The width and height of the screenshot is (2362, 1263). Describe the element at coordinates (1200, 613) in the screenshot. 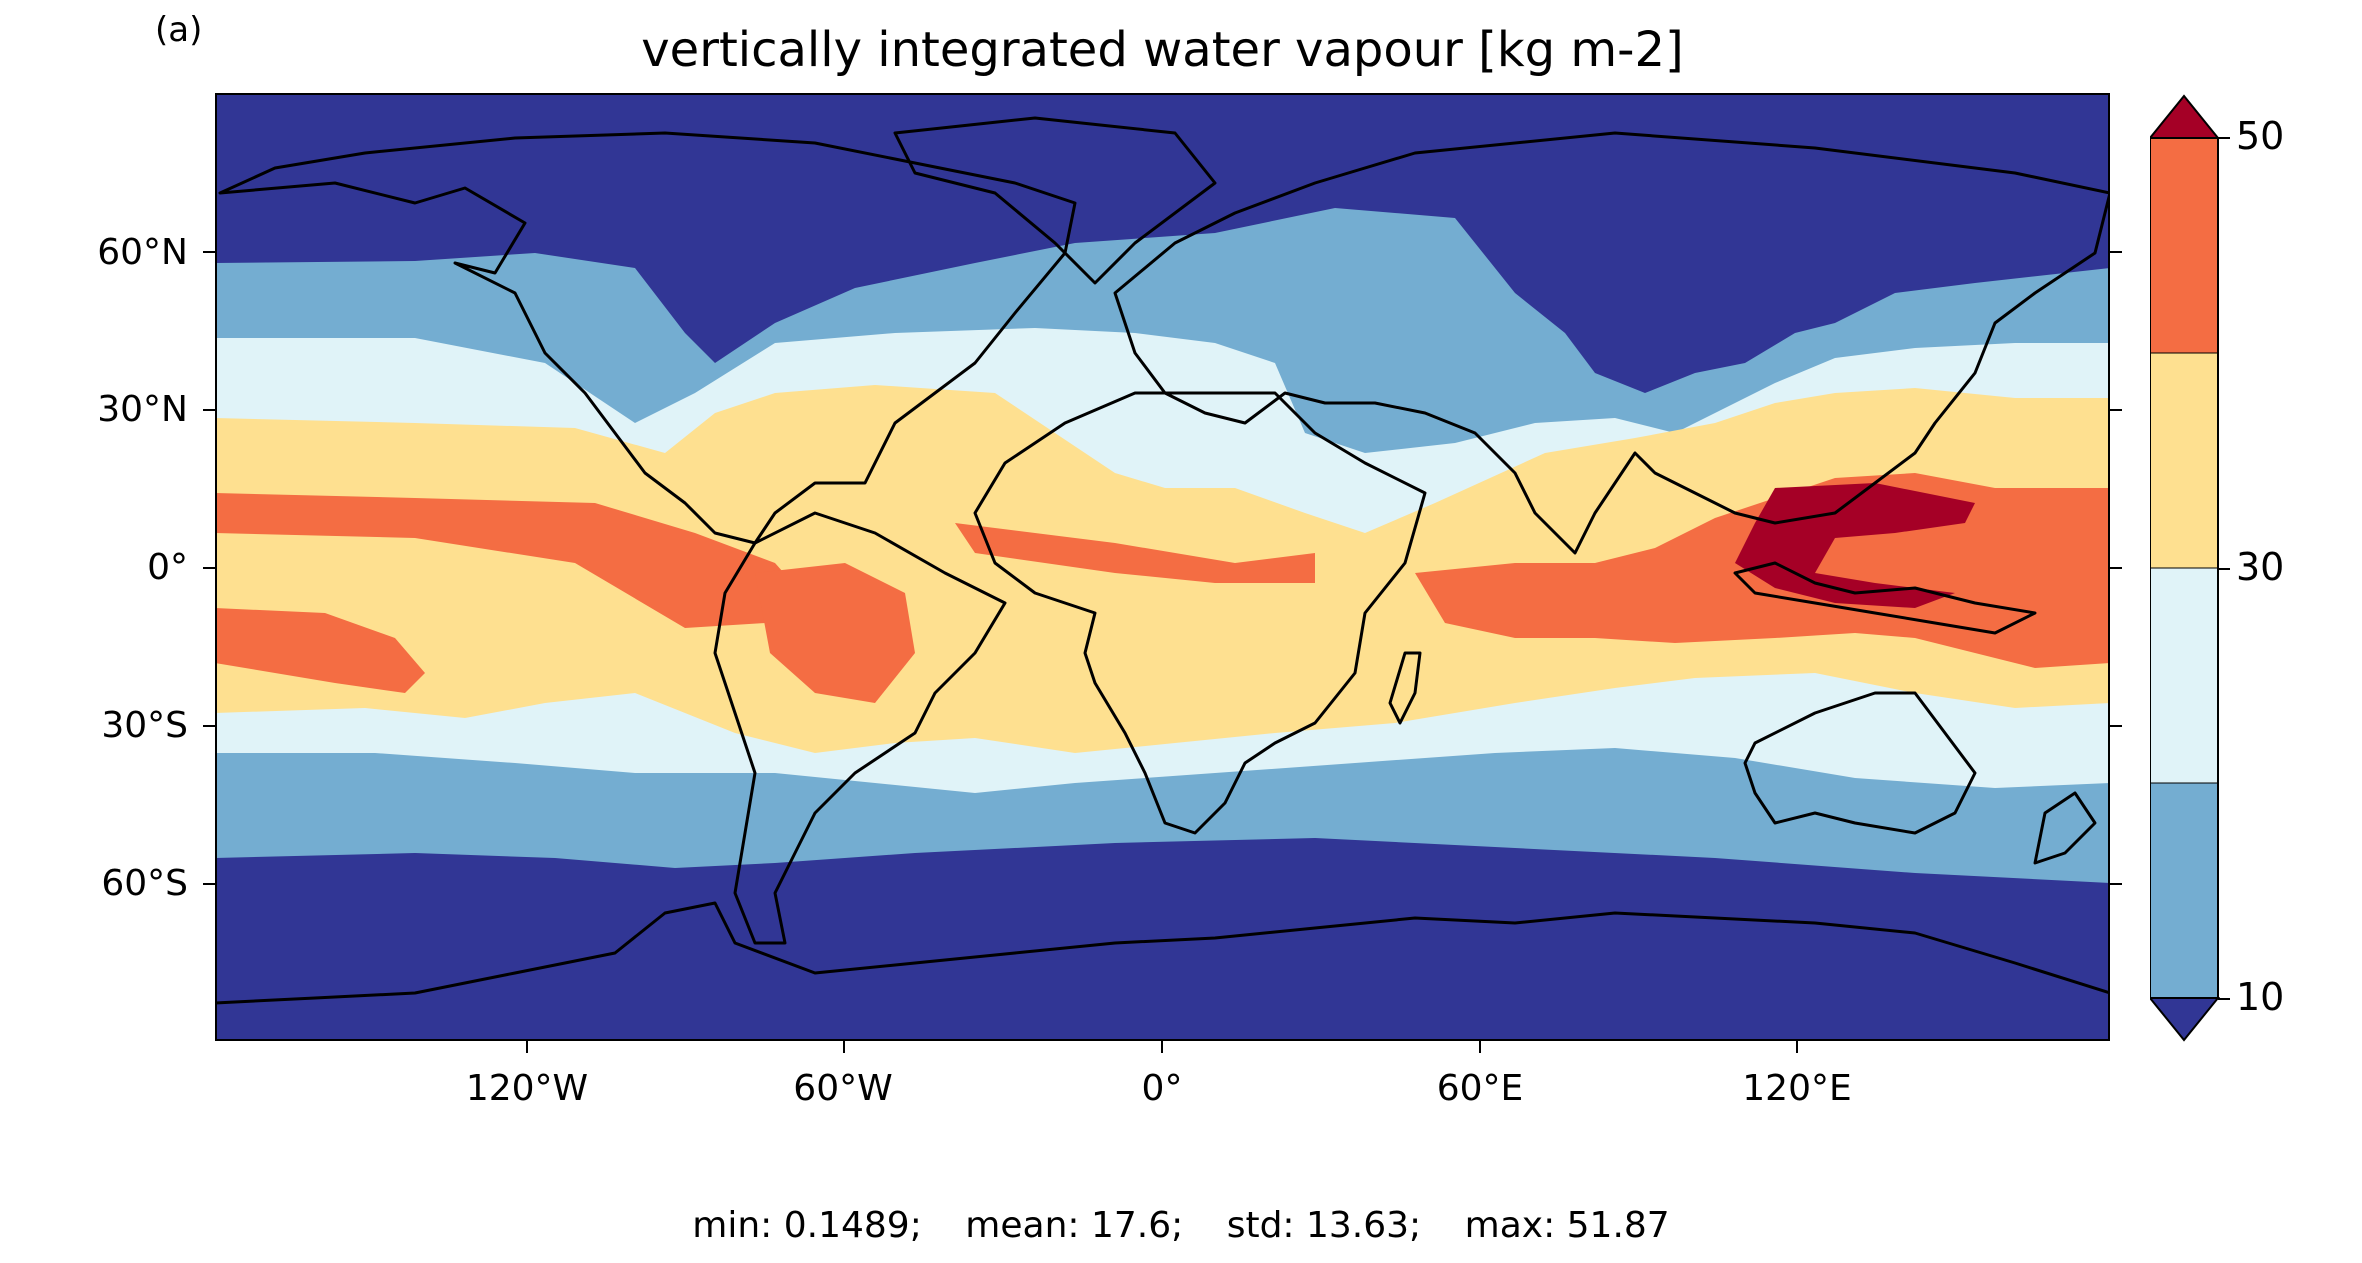

I see `coast-africa` at that location.